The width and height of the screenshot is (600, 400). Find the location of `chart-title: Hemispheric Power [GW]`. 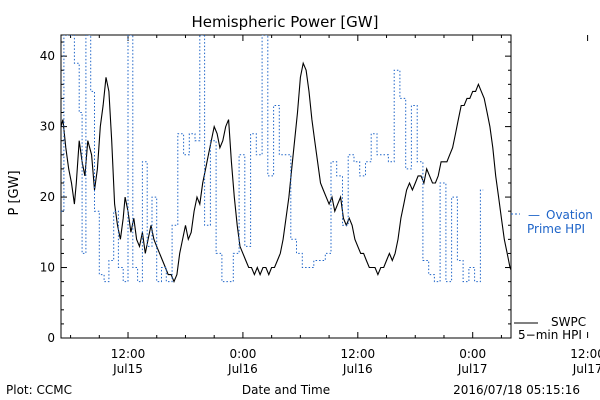

chart-title: Hemispheric Power [GW] is located at coordinates (285, 22).